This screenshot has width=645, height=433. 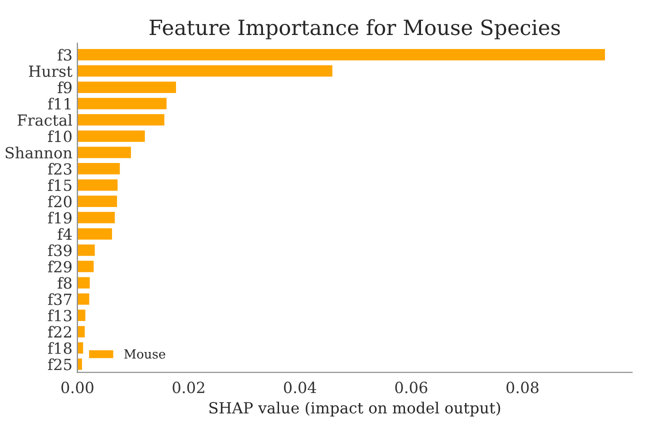 What do you see at coordinates (65, 87) in the screenshot?
I see `y-tick-label: f9` at bounding box center [65, 87].